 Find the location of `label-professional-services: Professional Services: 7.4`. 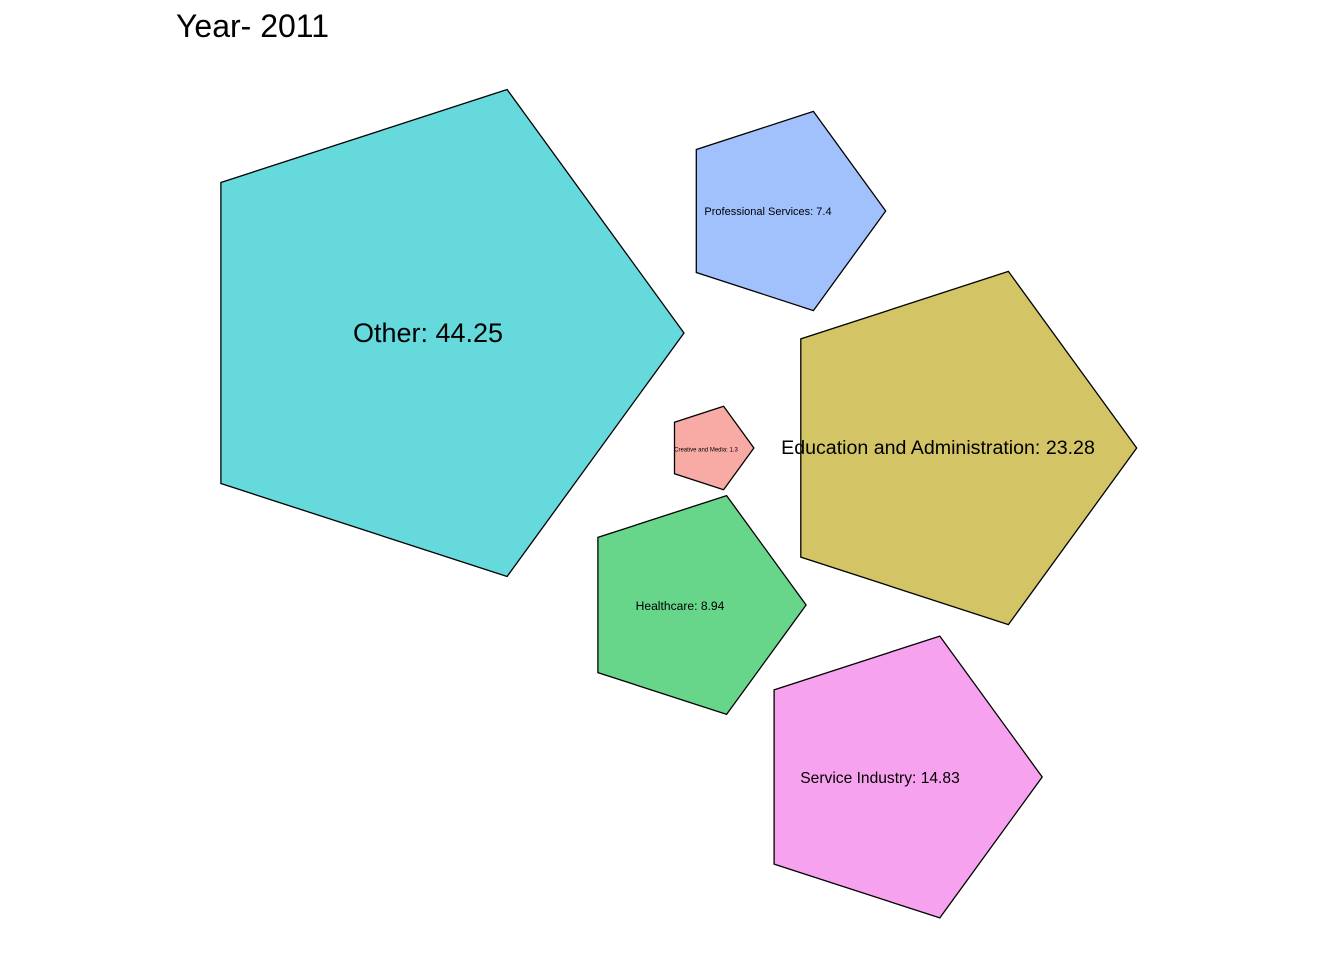

label-professional-services: Professional Services: 7.4 is located at coordinates (767, 212).